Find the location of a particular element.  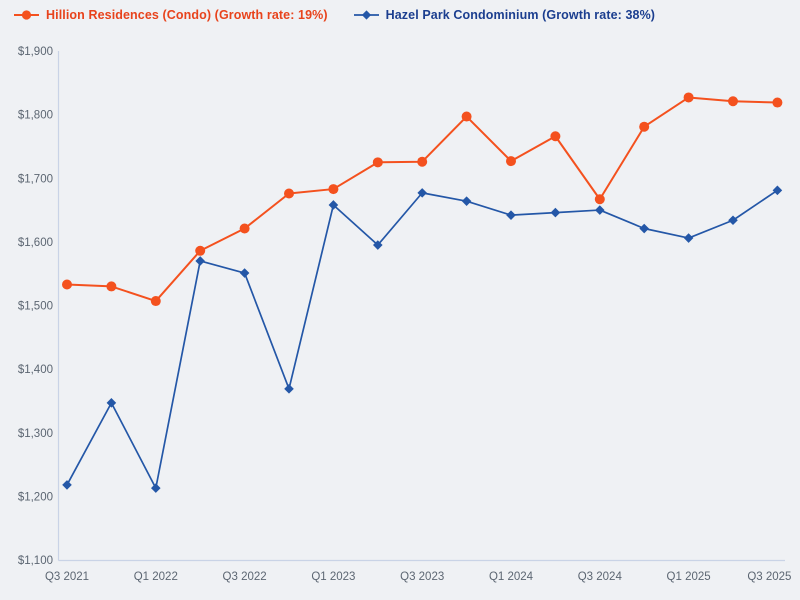

data-point-hillion-residences-condo--4 is located at coordinates (244, 228).